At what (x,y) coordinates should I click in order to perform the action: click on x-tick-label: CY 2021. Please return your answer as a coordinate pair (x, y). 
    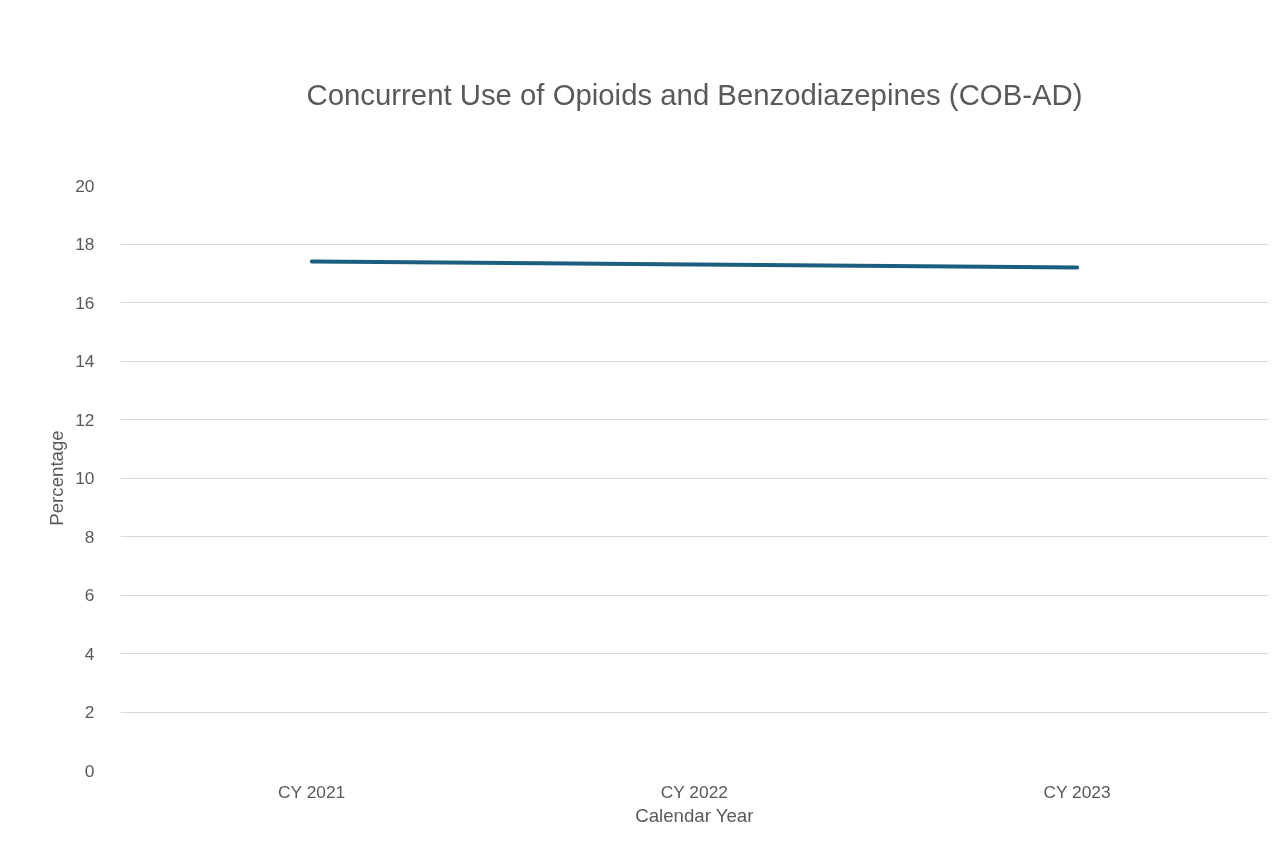
    Looking at the image, I should click on (312, 791).